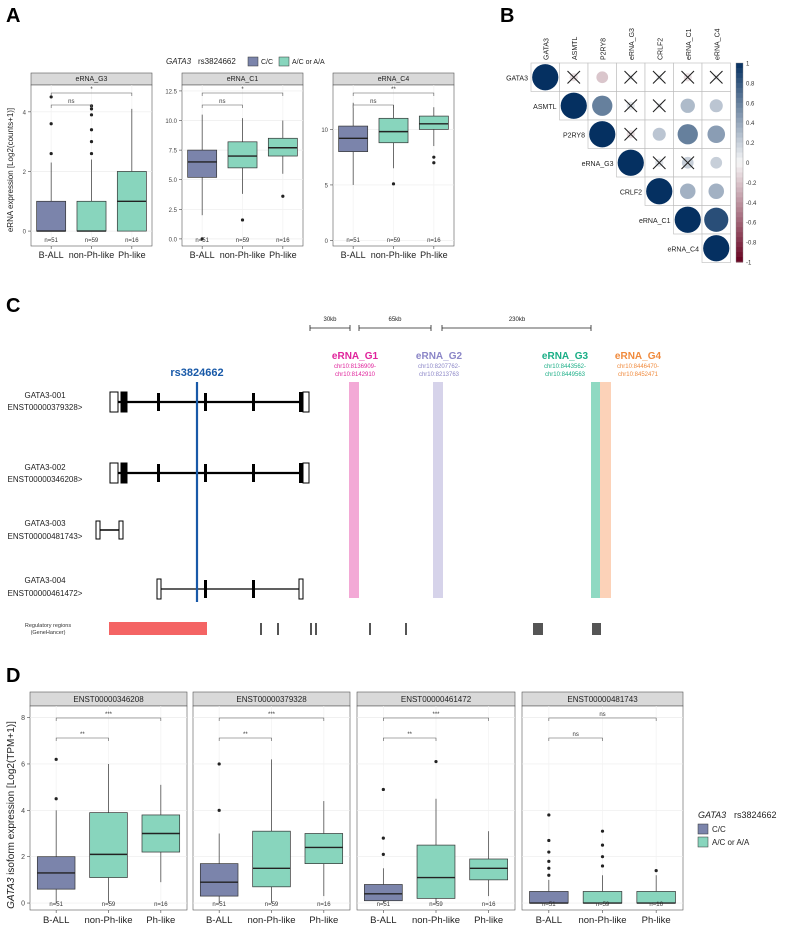 Image resolution: width=785 pixels, height=944 pixels. Describe the element at coordinates (751, 244) in the screenshot. I see `color-scale-label: -0.8` at that location.